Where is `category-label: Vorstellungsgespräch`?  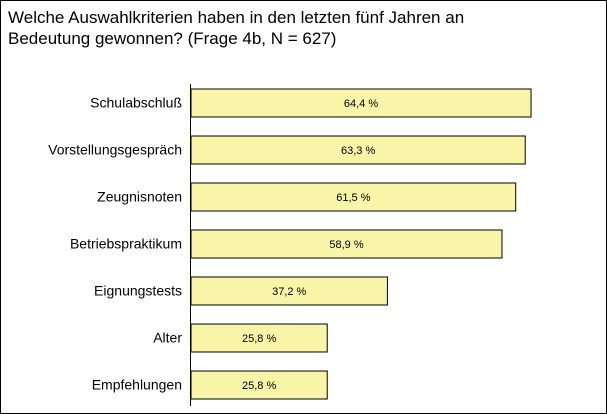 category-label: Vorstellungsgespräch is located at coordinates (115, 150).